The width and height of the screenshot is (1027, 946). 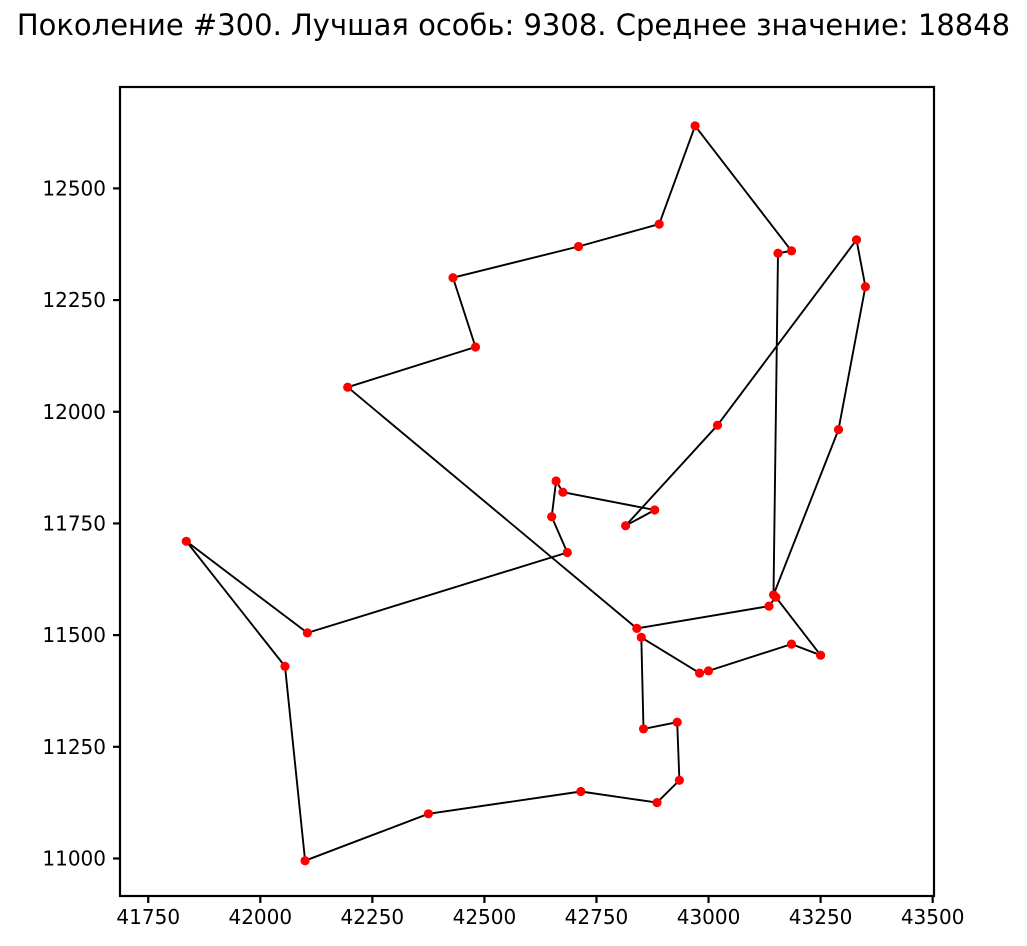 I want to click on y-tick-label: 12000, so click(x=74, y=412).